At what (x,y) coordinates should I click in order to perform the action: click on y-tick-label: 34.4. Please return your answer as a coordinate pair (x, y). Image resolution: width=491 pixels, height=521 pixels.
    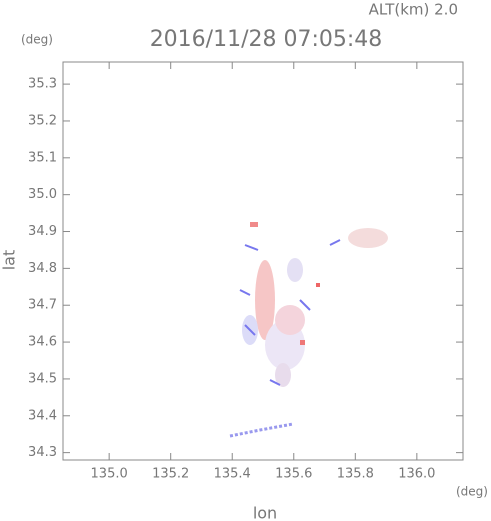
    Looking at the image, I should click on (42, 415).